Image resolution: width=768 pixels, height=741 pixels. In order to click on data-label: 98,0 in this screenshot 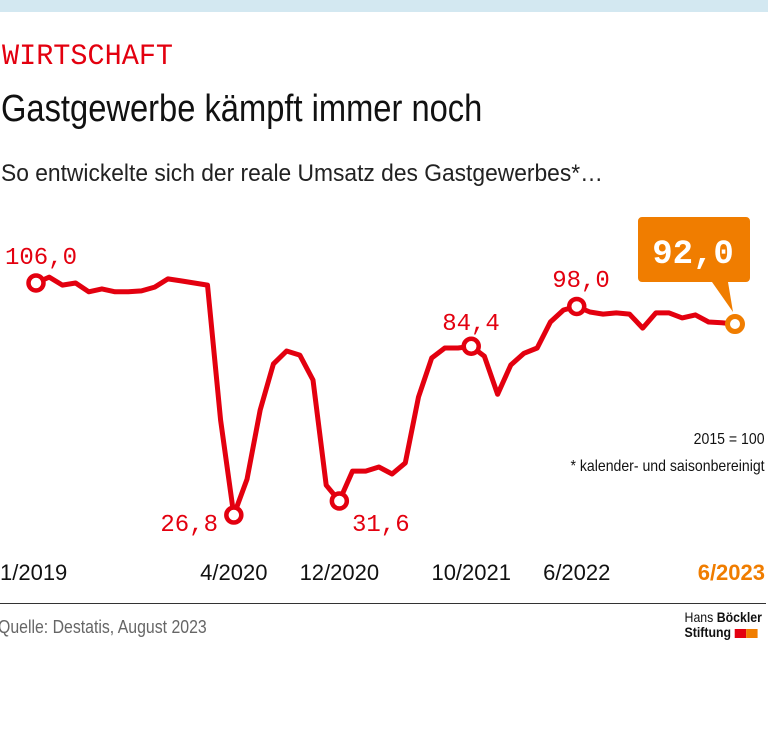, I will do `click(581, 281)`.